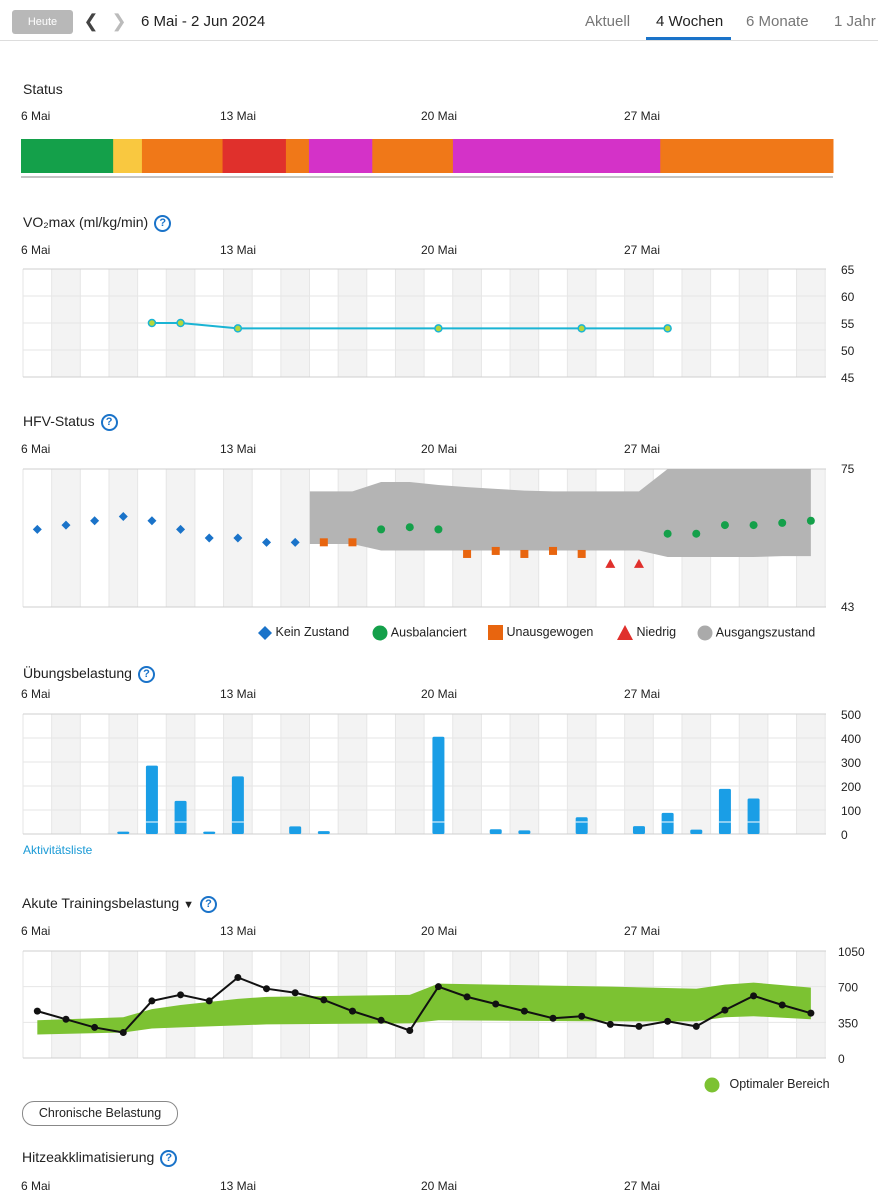 The width and height of the screenshot is (878, 1199). I want to click on hrv-point-triangle, so click(638, 563).